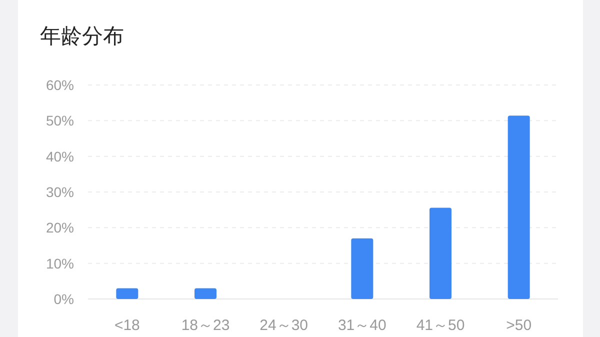 The height and width of the screenshot is (337, 600). Describe the element at coordinates (127, 325) in the screenshot. I see `x-tick-label: <18` at that location.